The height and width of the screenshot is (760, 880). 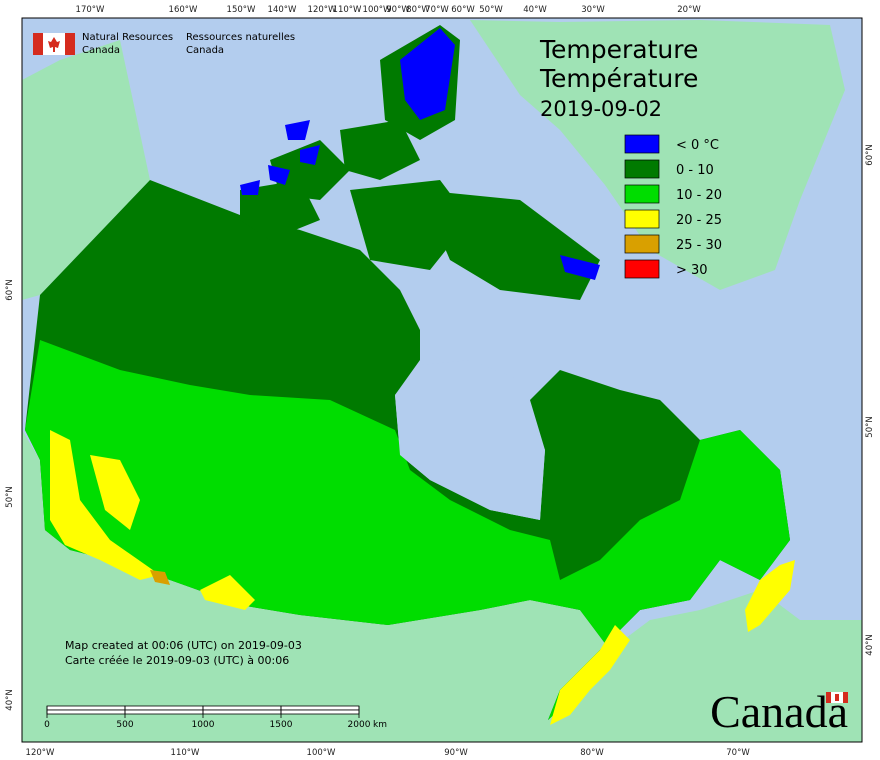 I want to click on lon-label: 50°W, so click(x=491, y=10).